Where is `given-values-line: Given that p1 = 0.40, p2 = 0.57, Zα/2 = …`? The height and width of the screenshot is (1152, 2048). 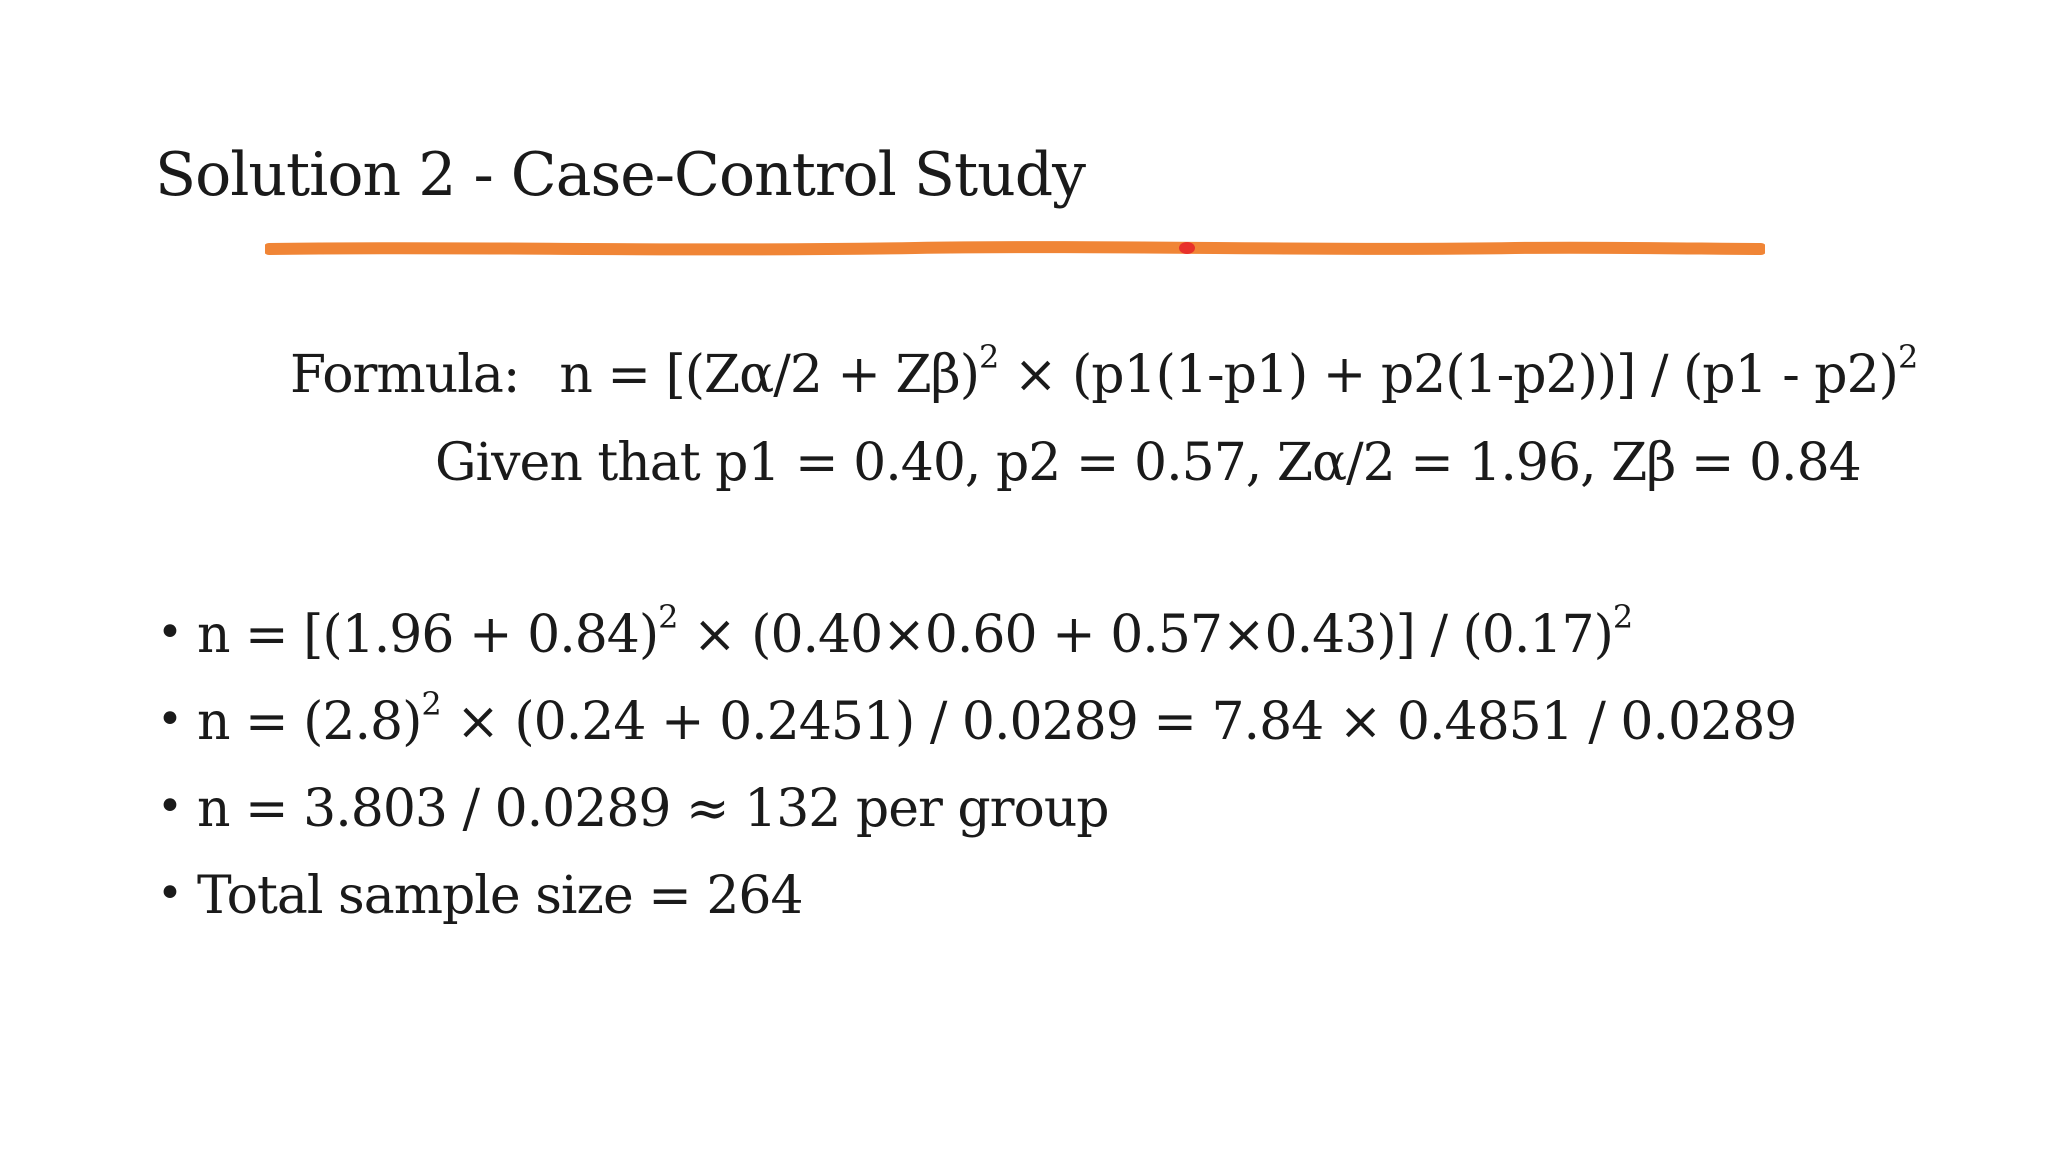
given-values-line: Given that p1 = 0.40, p2 = 0.57, Zα/2 = … is located at coordinates (1148, 463).